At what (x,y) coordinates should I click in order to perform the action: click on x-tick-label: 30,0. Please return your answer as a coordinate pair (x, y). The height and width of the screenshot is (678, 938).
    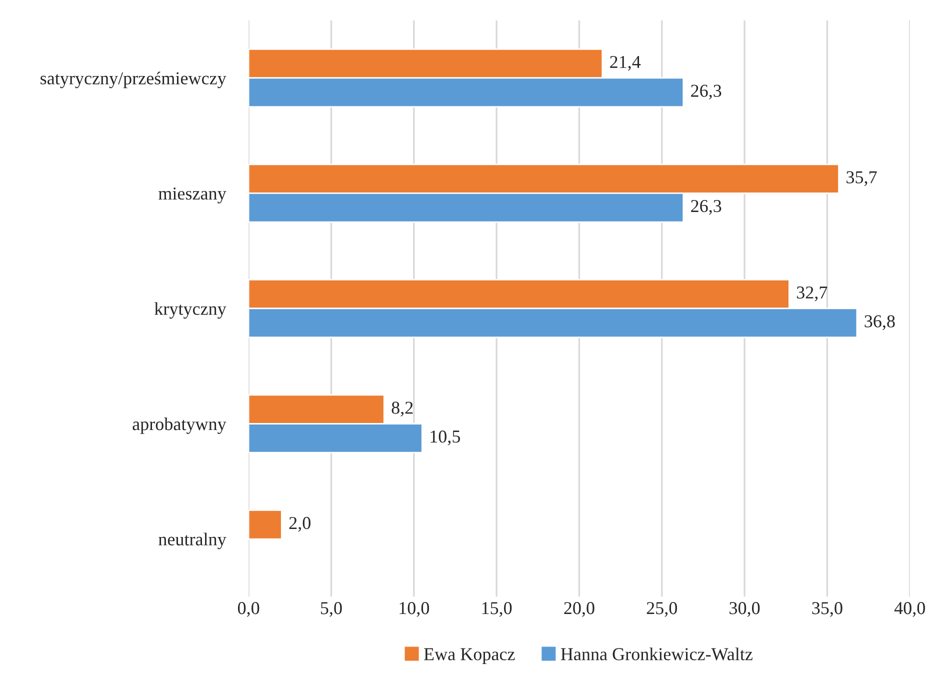
    Looking at the image, I should click on (745, 609).